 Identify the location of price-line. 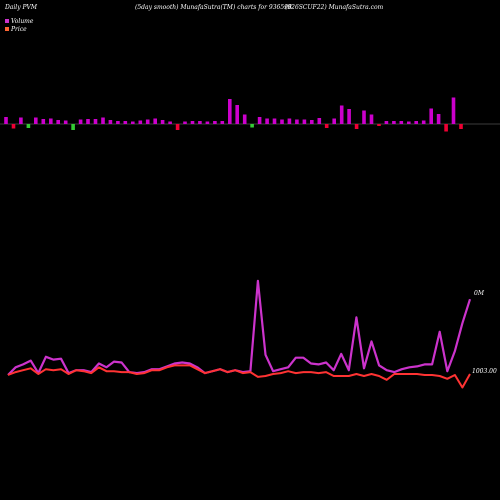
(239, 376).